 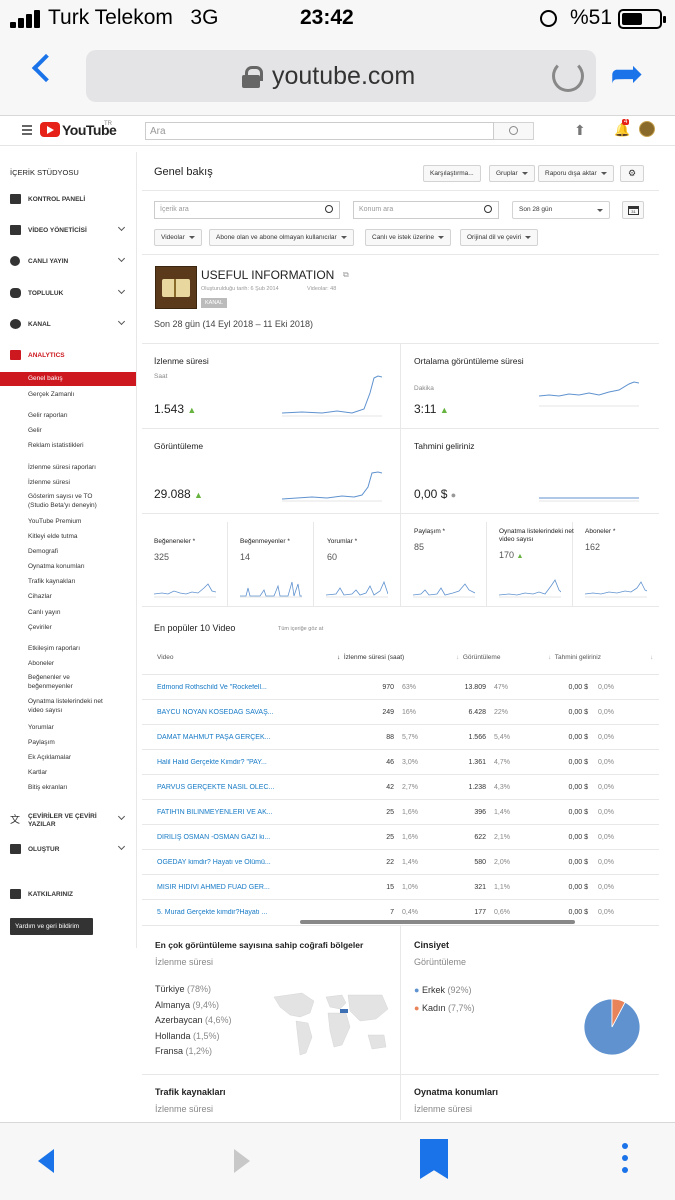 I want to click on youtube-logo-icon, so click(x=50, y=129).